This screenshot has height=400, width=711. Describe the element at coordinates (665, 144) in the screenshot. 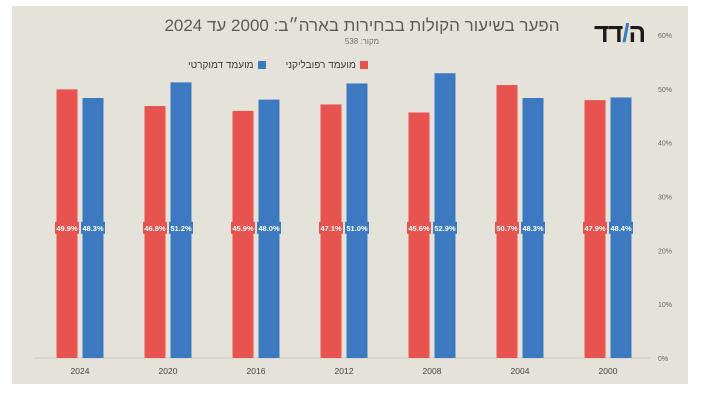

I see `y-tick-label: 40%` at that location.